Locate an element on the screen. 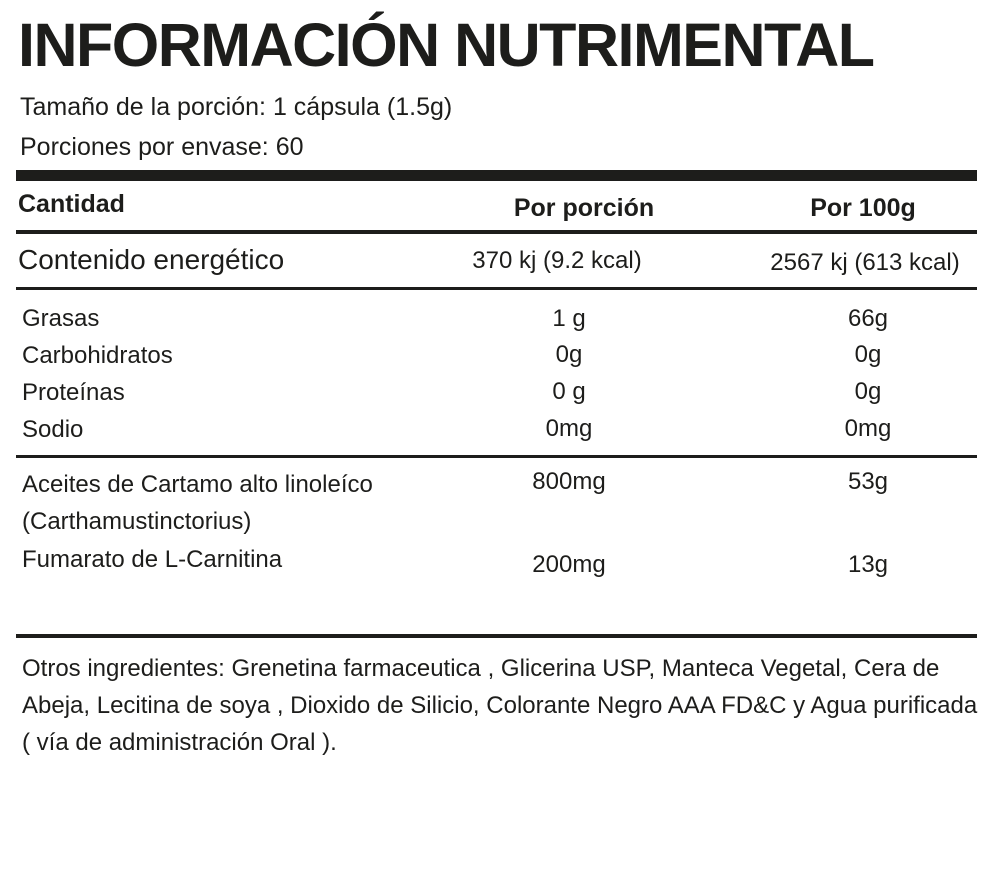 The width and height of the screenshot is (1001, 891). serving-size-label: Tamaño de la porción: is located at coordinates (143, 107).